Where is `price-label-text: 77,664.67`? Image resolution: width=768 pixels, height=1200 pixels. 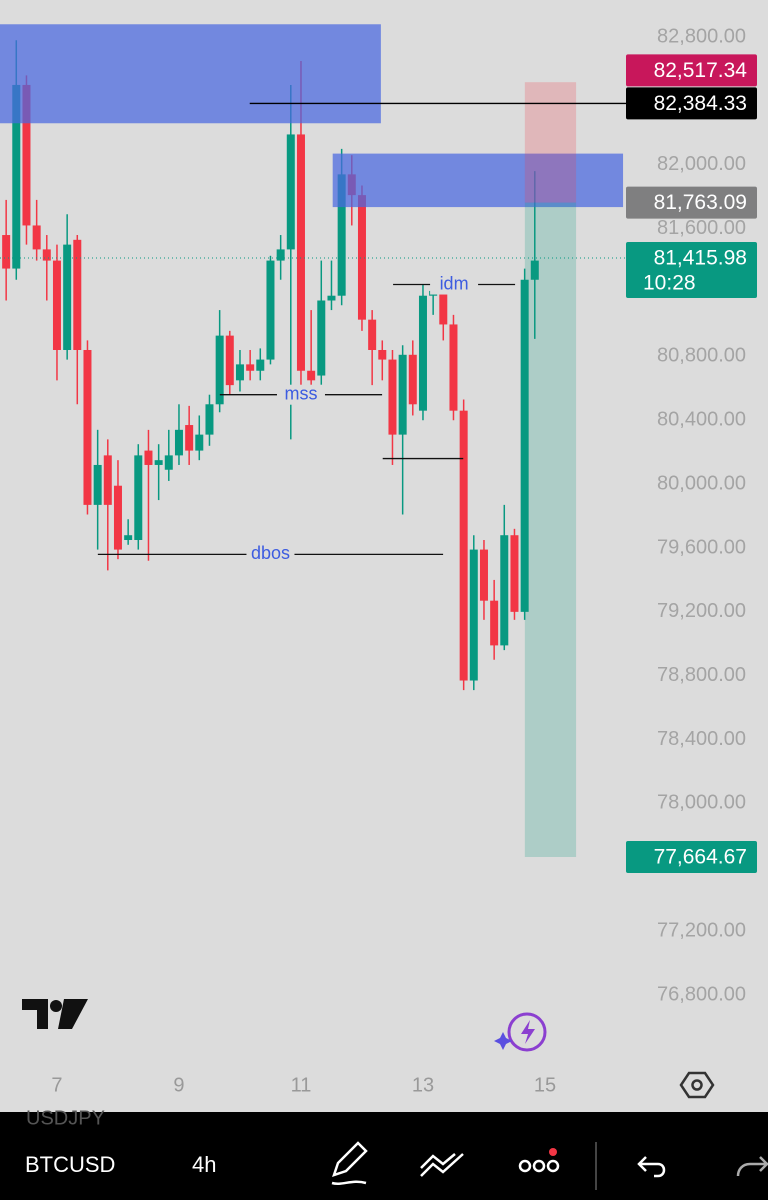 price-label-text: 77,664.67 is located at coordinates (700, 857).